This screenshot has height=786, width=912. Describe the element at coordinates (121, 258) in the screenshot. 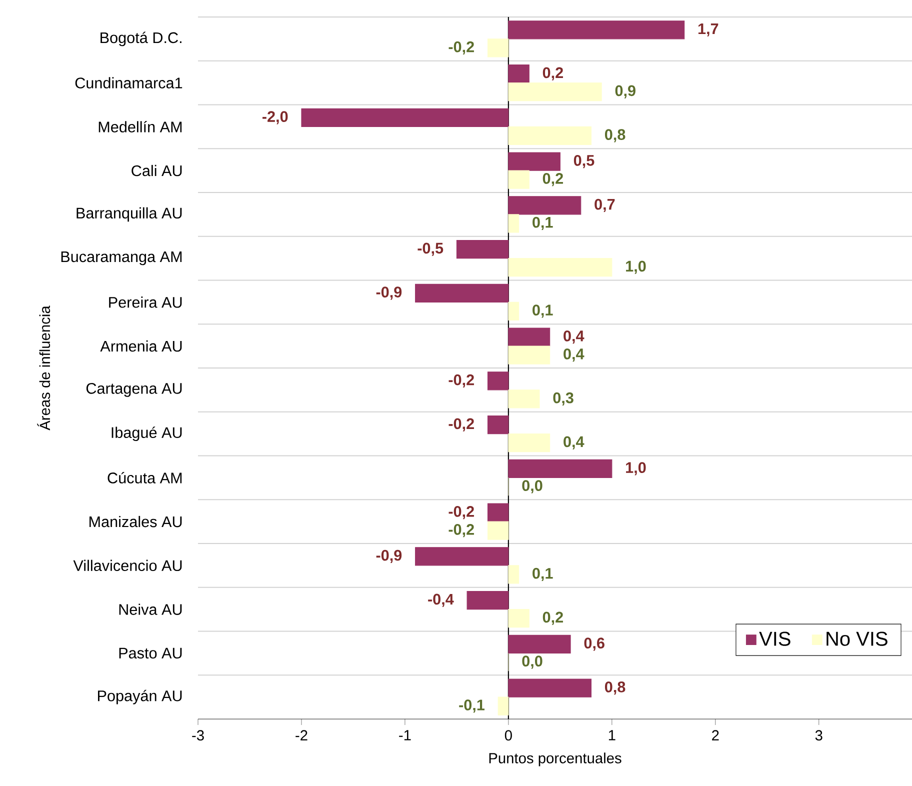

I see `y-tick-label: Bucaramanga AM` at that location.